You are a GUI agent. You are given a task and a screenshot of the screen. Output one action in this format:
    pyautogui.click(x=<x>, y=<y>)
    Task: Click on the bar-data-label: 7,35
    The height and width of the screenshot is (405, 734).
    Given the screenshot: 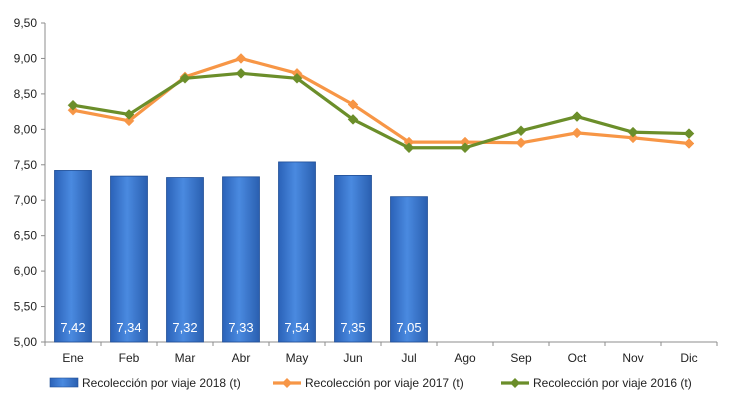 What is the action you would take?
    pyautogui.click(x=352, y=327)
    